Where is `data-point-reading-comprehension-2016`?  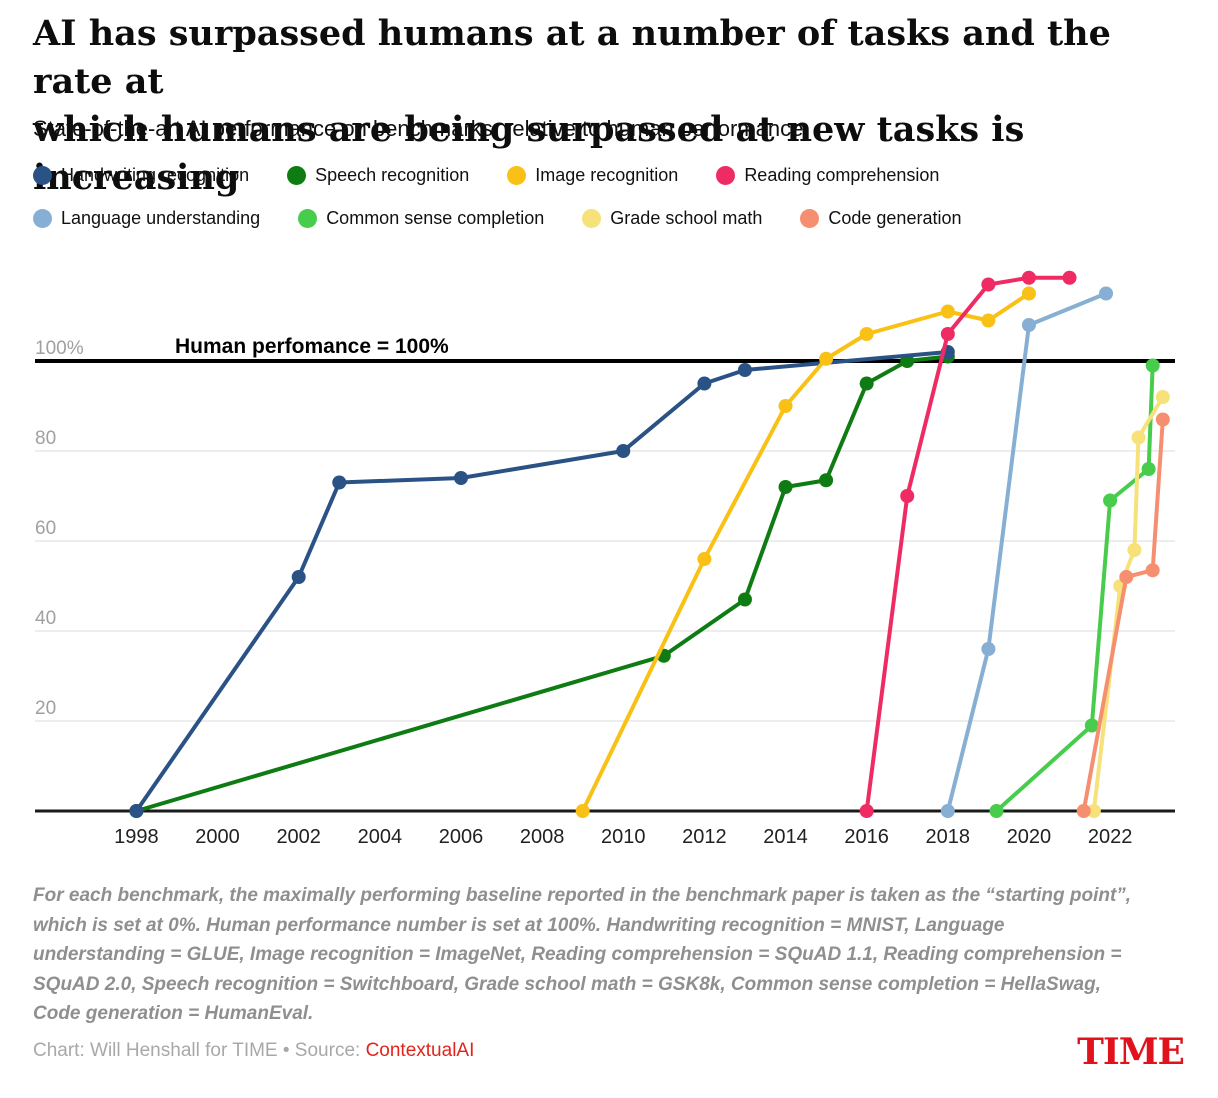
data-point-reading-comprehension-2016 is located at coordinates (866, 811).